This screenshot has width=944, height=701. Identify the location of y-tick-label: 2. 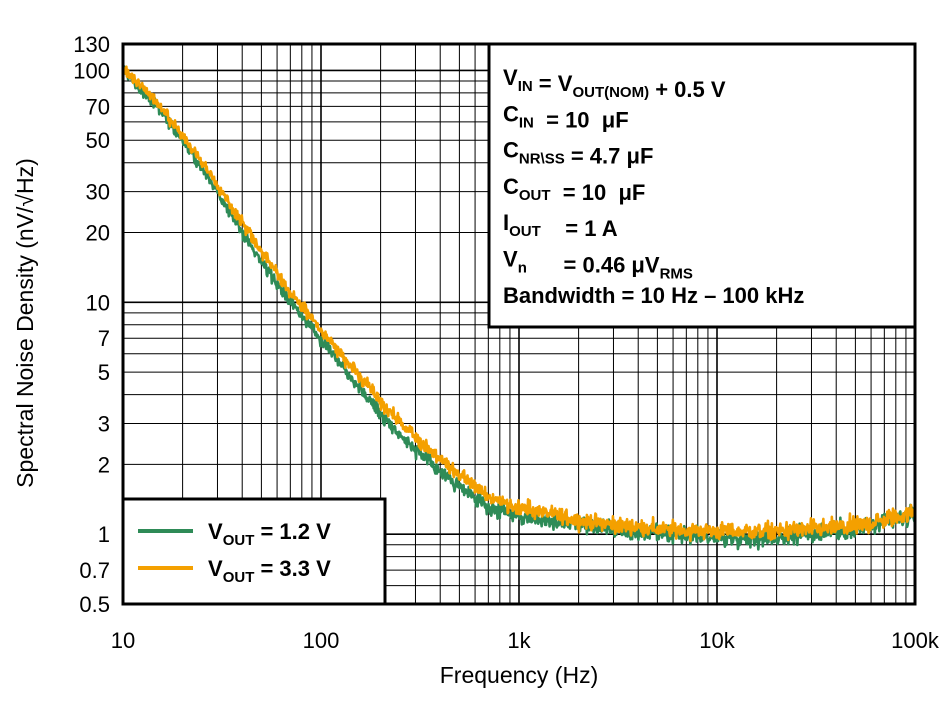
(104, 464).